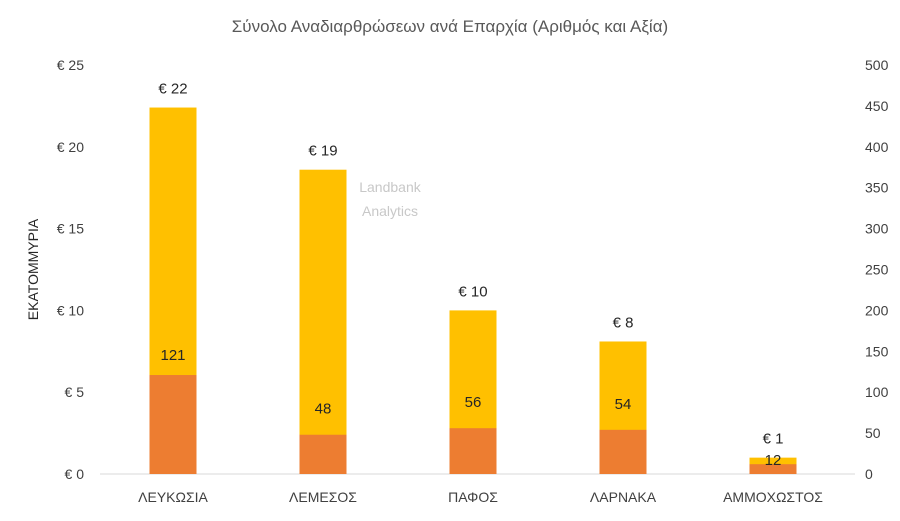 The width and height of the screenshot is (900, 521). I want to click on right-tick-label: 50, so click(873, 433).